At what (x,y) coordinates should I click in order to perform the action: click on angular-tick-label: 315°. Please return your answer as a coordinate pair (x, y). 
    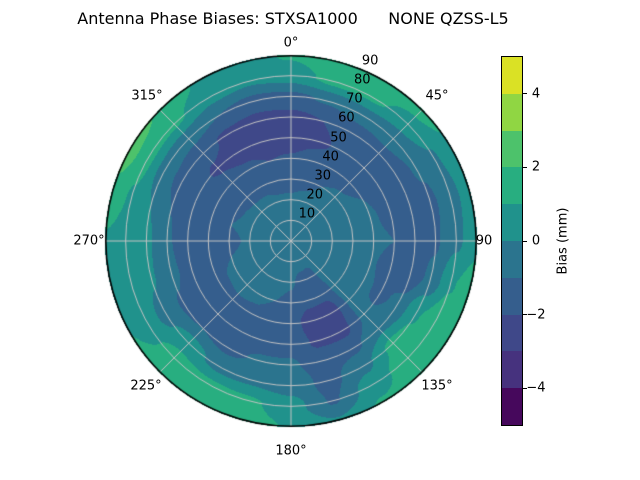
    Looking at the image, I should click on (147, 96).